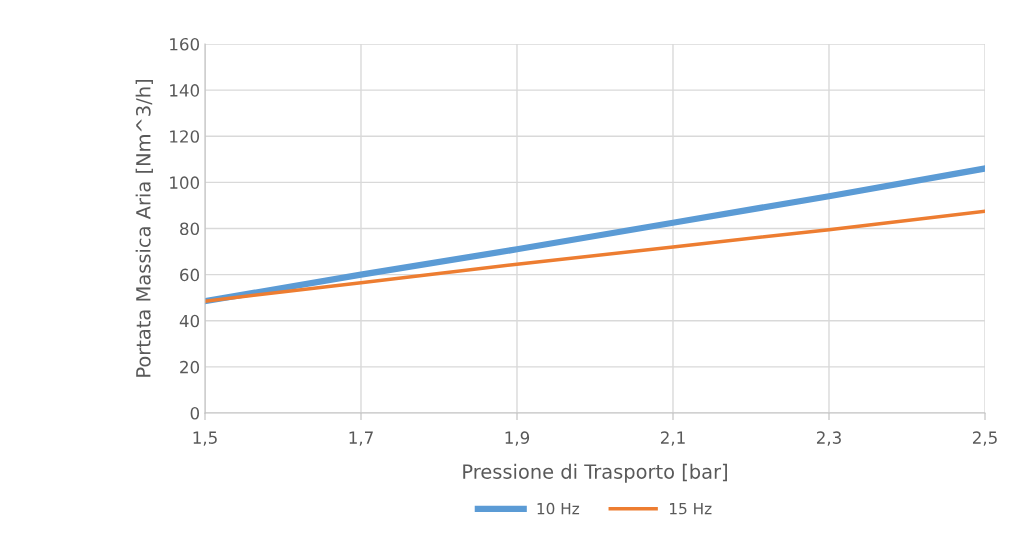 The width and height of the screenshot is (1031, 553). I want to click on y-axis-title: Portata Massica Aria [Nm^3/h], so click(144, 228).